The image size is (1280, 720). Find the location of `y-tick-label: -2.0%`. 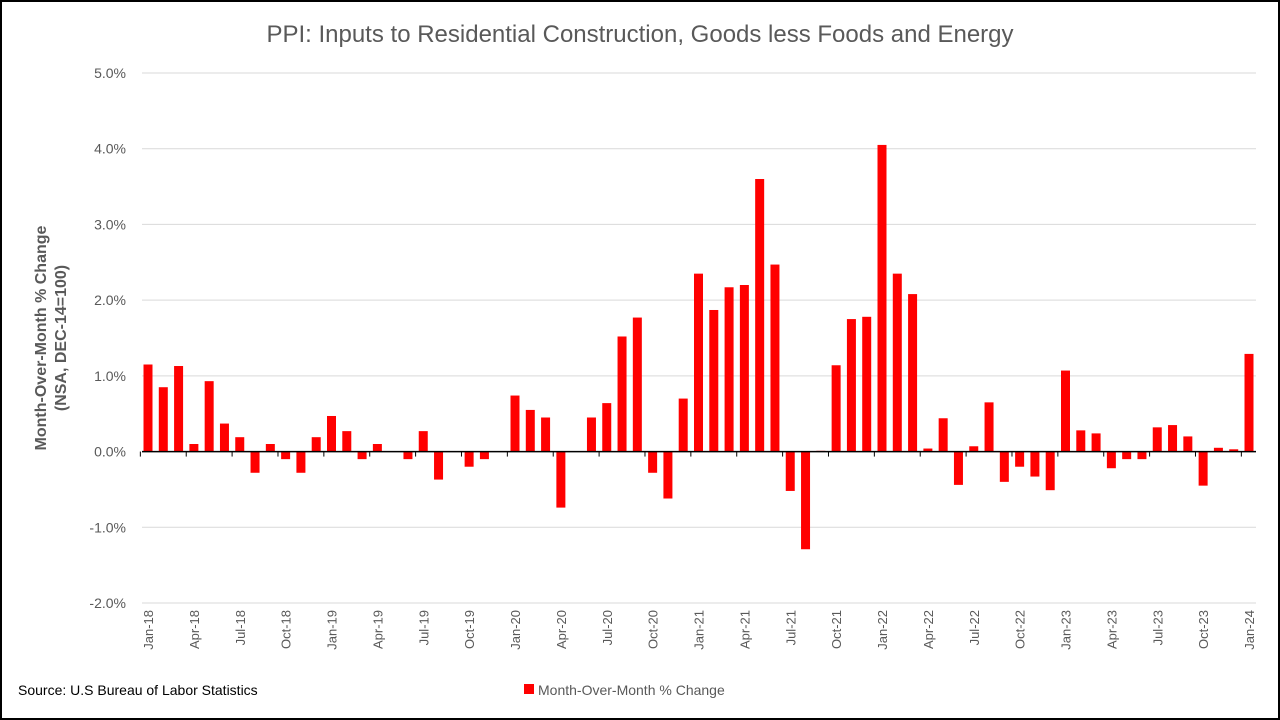

y-tick-label: -2.0% is located at coordinates (107, 603).